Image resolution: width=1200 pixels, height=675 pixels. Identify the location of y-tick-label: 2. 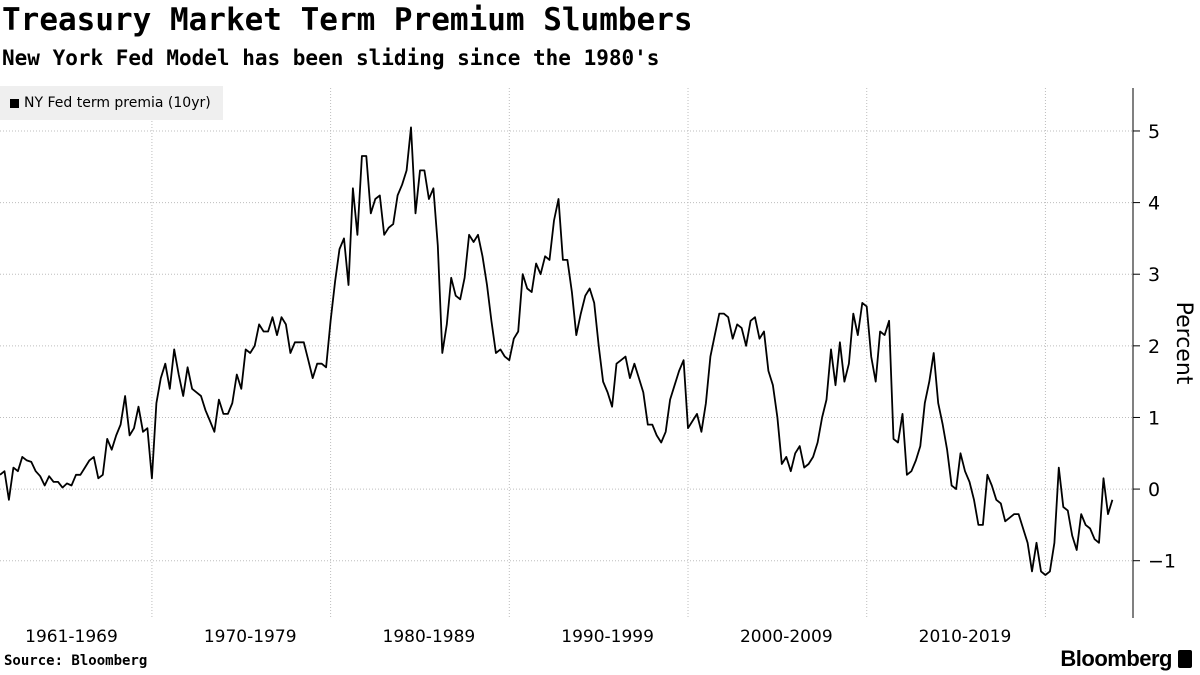
(1154, 347).